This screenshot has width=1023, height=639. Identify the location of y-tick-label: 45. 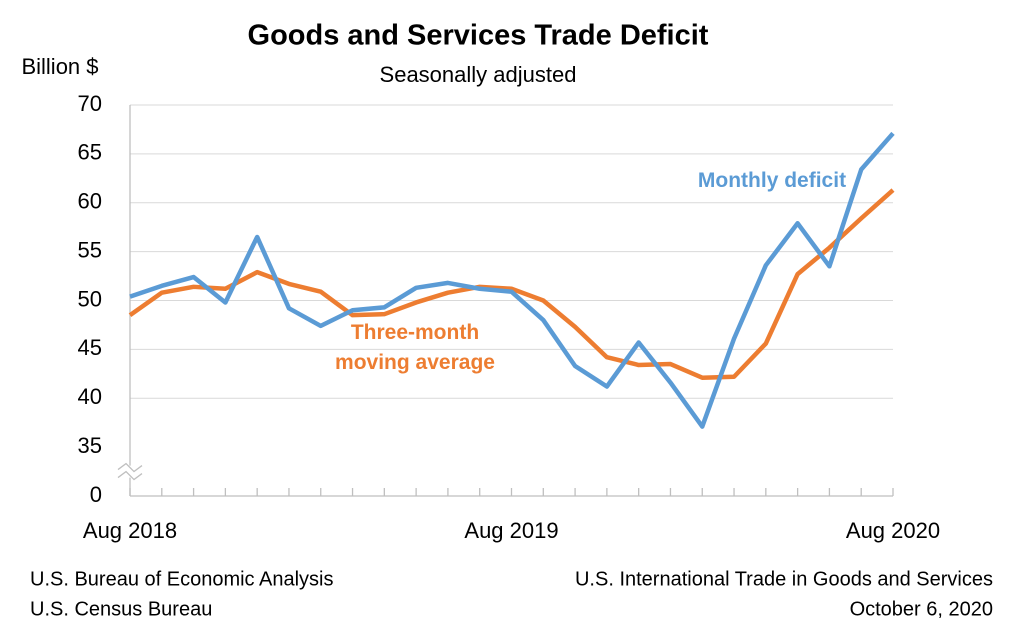
(90, 347).